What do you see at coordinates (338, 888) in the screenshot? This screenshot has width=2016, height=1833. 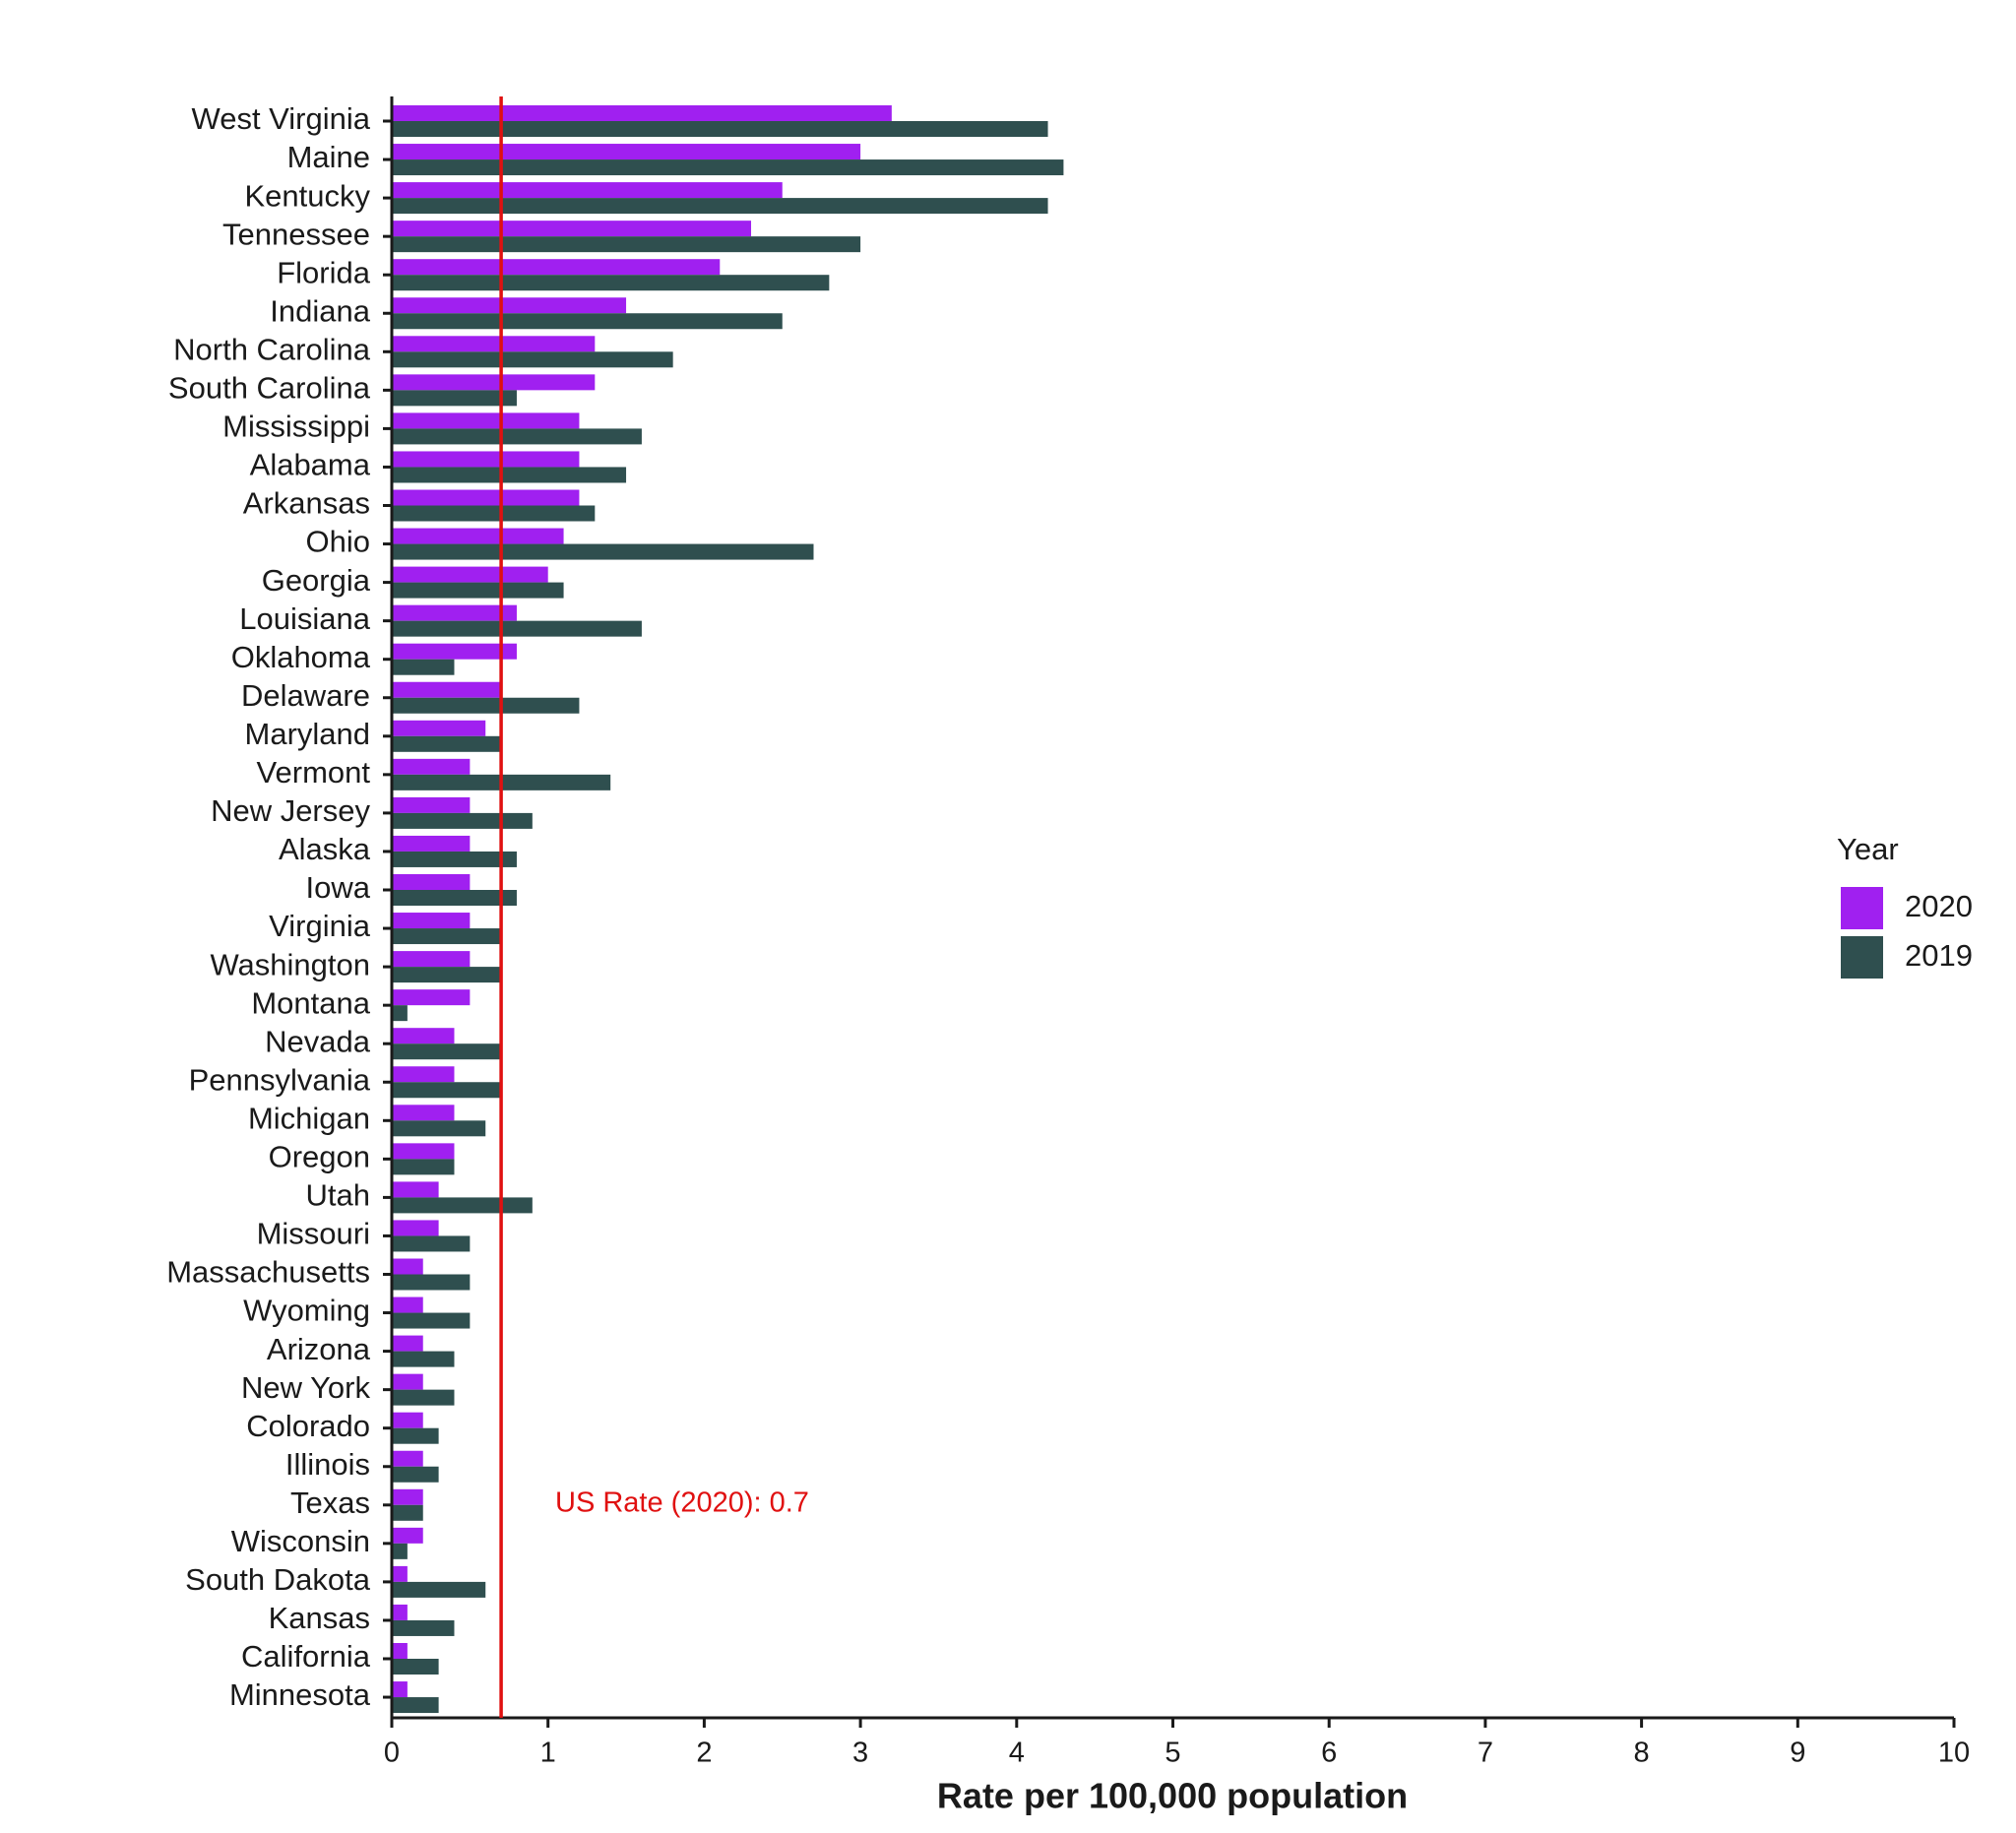 I see `y-tick-label: Iowa` at bounding box center [338, 888].